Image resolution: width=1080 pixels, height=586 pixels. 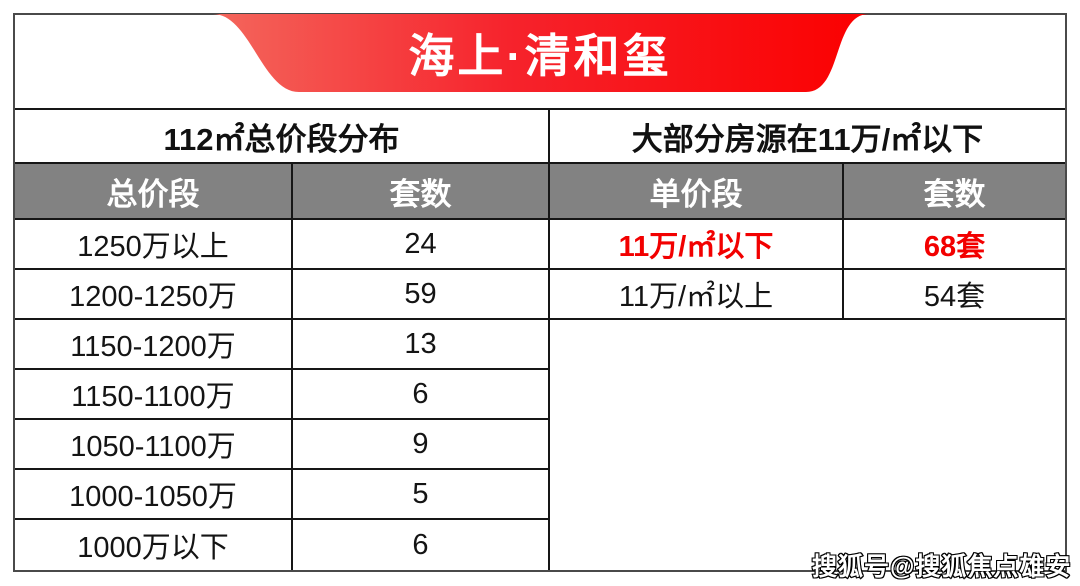 I want to click on table-row-count: 54套, so click(x=954, y=295).